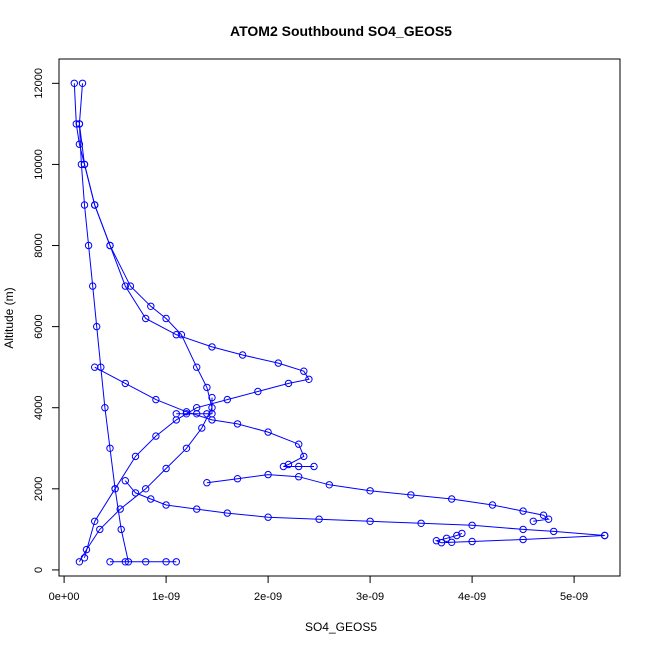 The image size is (650, 655). I want to click on y-tick-label: 4000, so click(39, 407).